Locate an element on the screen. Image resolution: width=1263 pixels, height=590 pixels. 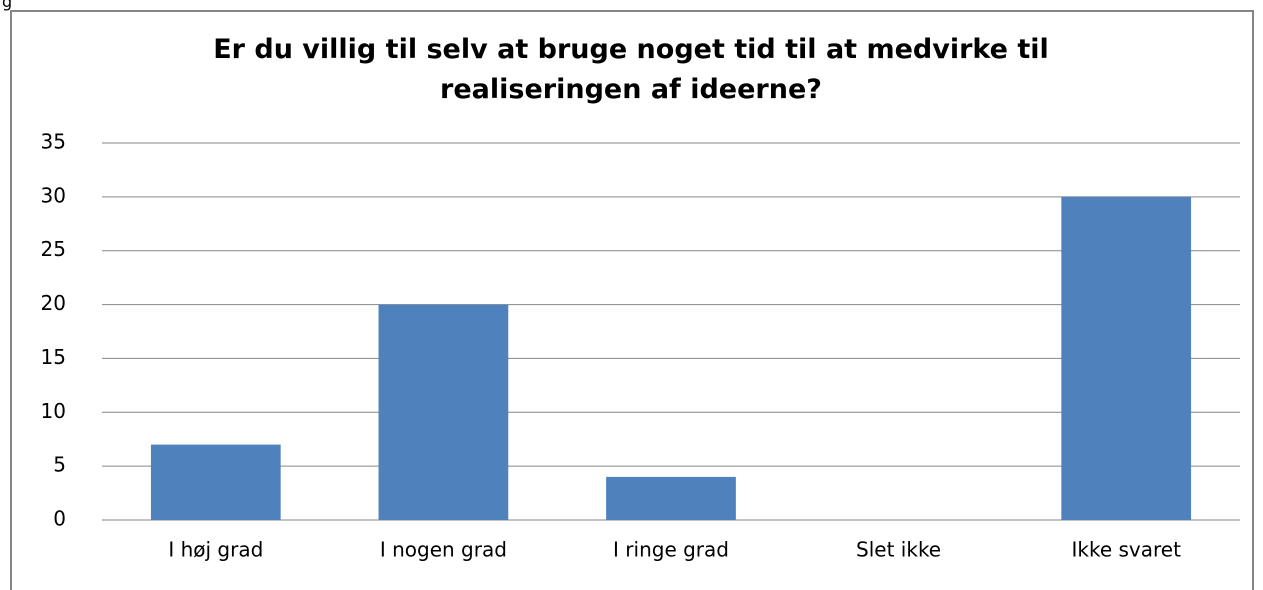
y-tick-label: 15 is located at coordinates (53, 357).